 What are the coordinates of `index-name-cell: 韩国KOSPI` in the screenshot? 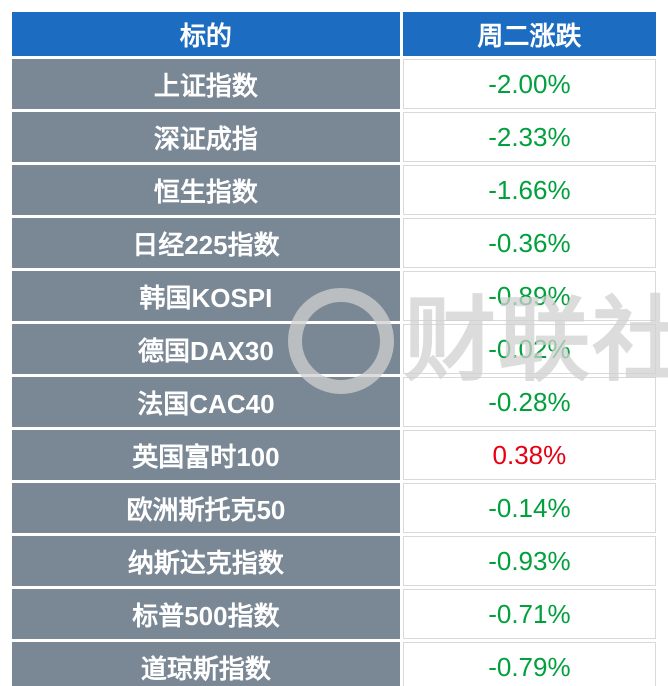 It's located at (206, 296).